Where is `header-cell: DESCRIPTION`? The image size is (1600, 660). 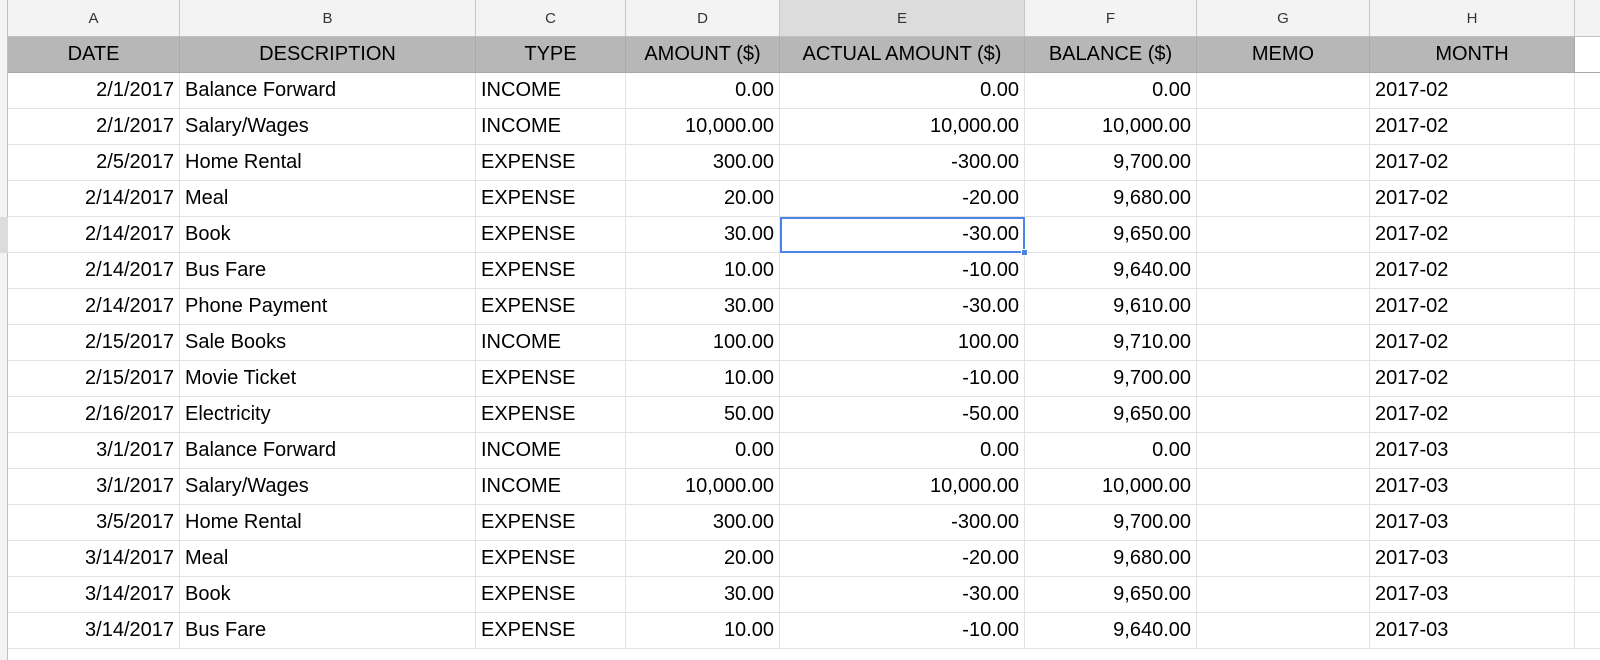 header-cell: DESCRIPTION is located at coordinates (328, 55).